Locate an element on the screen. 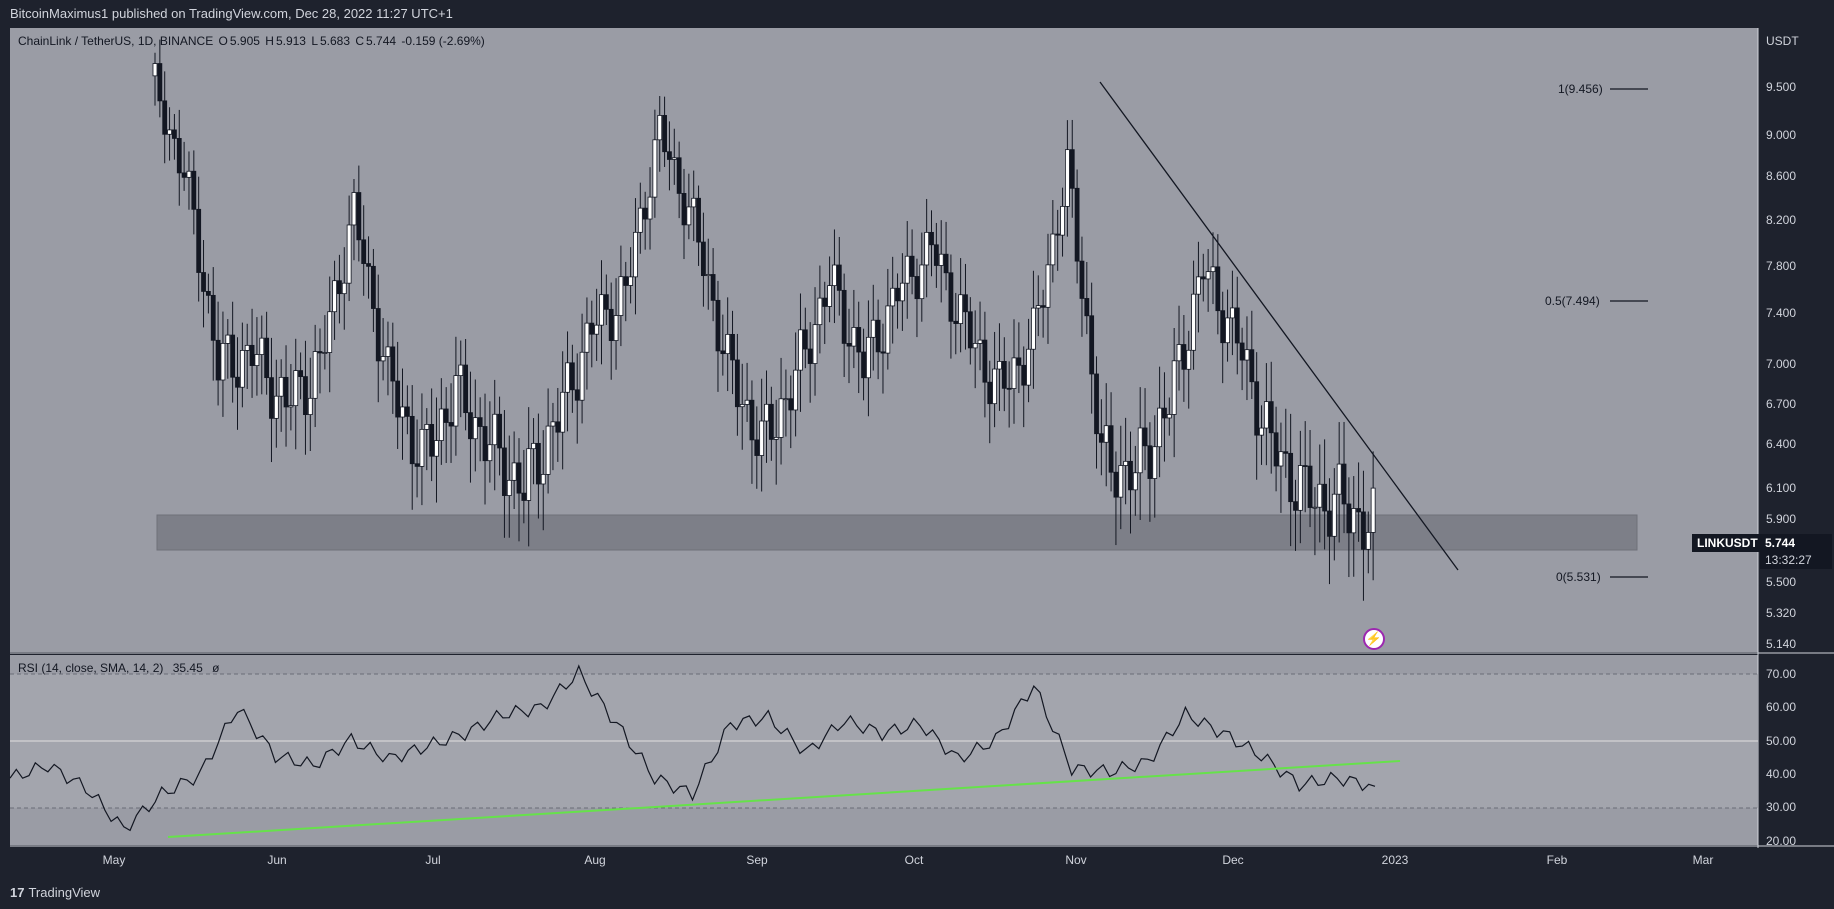 This screenshot has height=909, width=1834. time-tick: Feb is located at coordinates (1557, 860).